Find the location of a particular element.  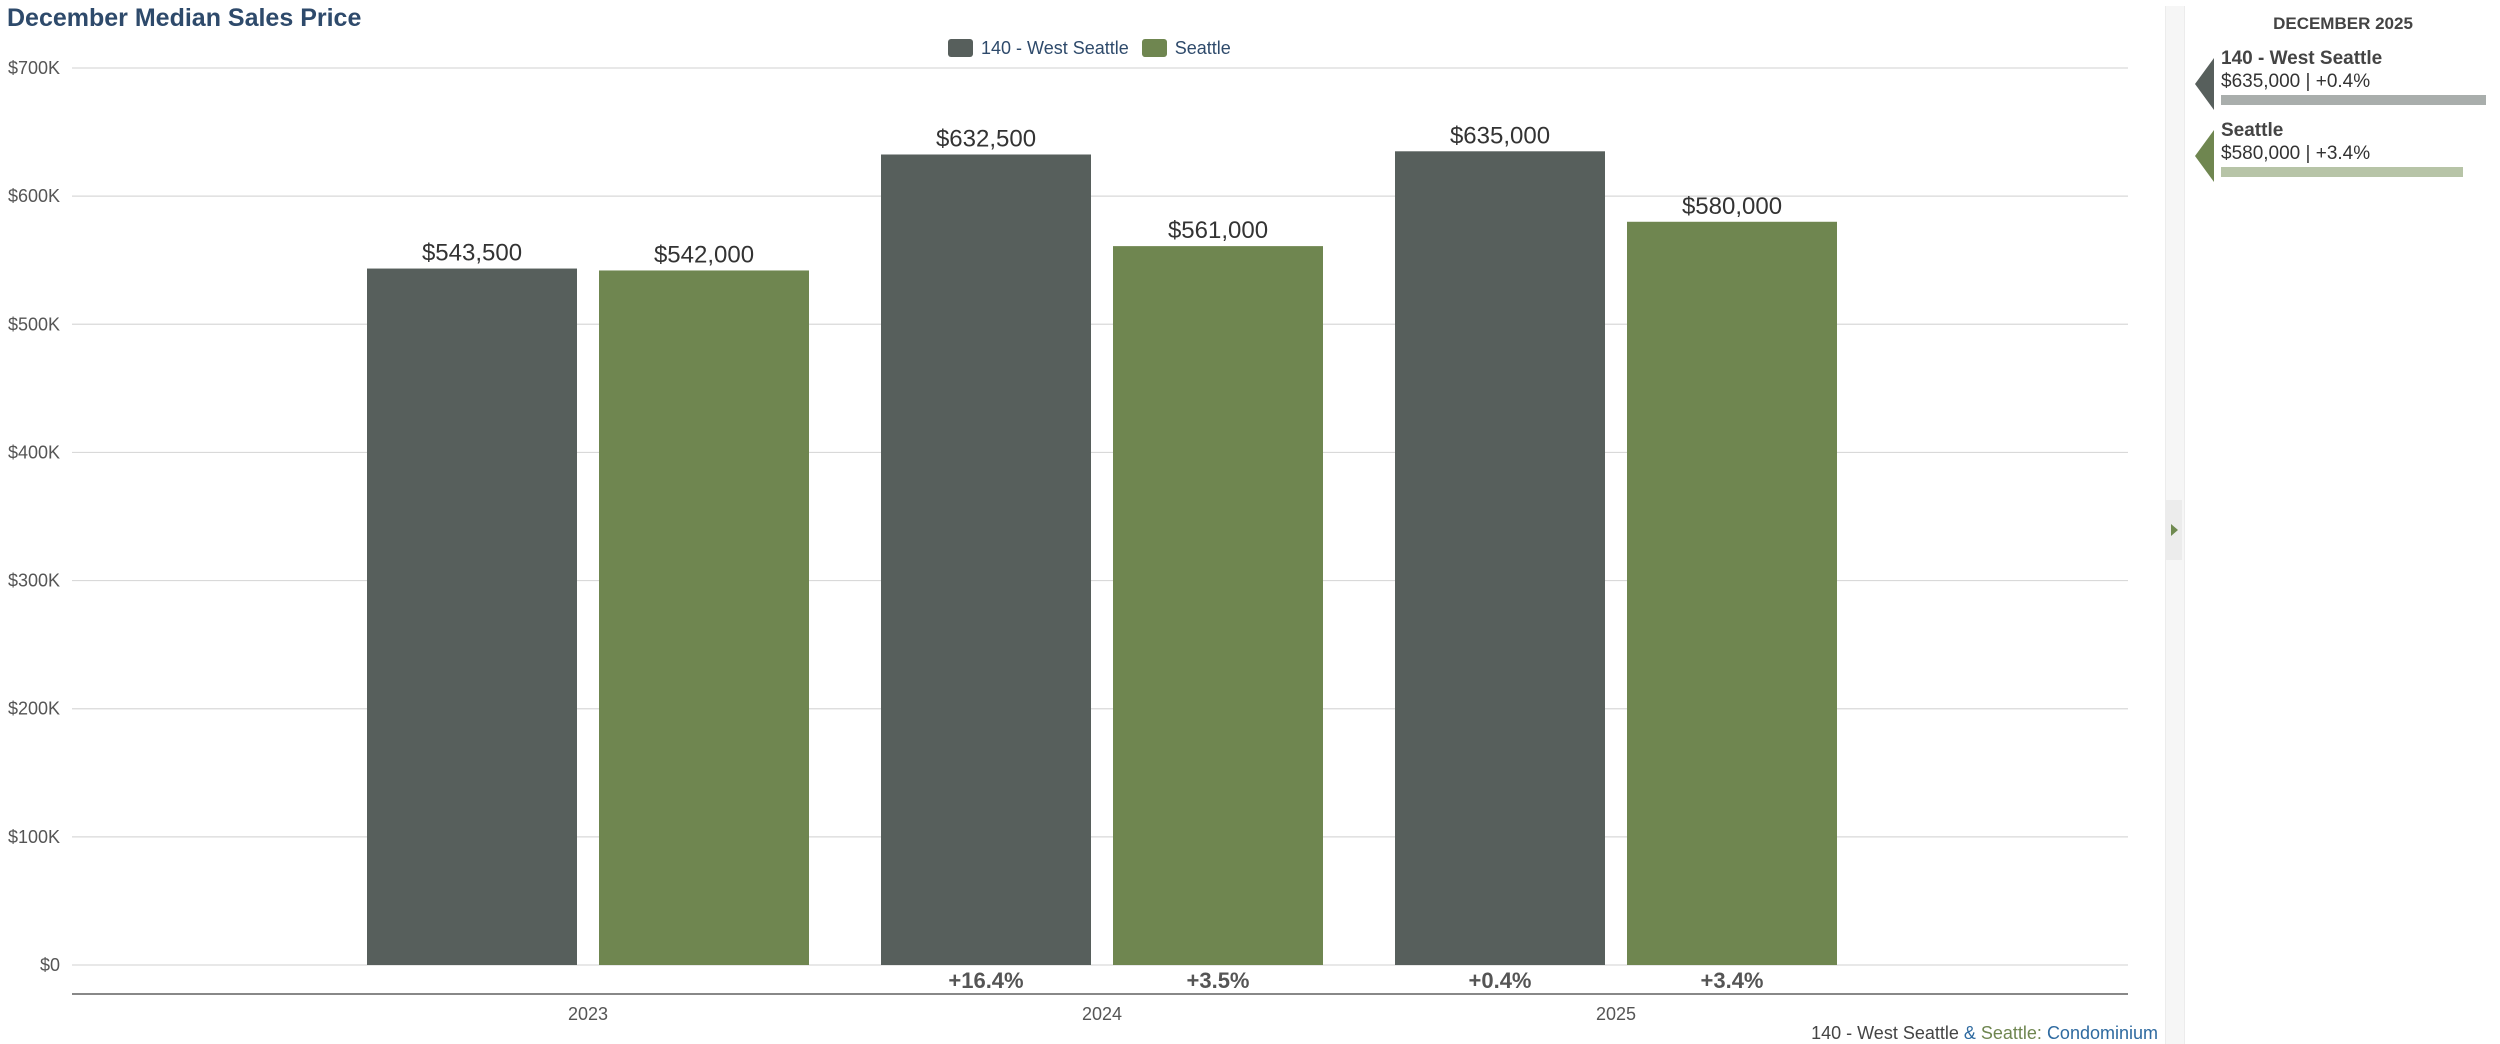

y-tick-label: $0 is located at coordinates (50, 965).